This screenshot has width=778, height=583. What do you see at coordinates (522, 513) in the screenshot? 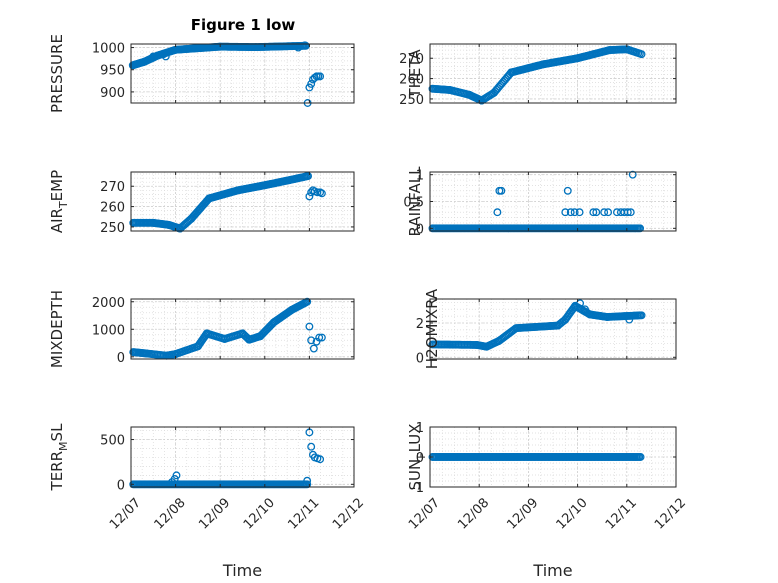
I see `x-tick-label: 12/09` at bounding box center [522, 513].